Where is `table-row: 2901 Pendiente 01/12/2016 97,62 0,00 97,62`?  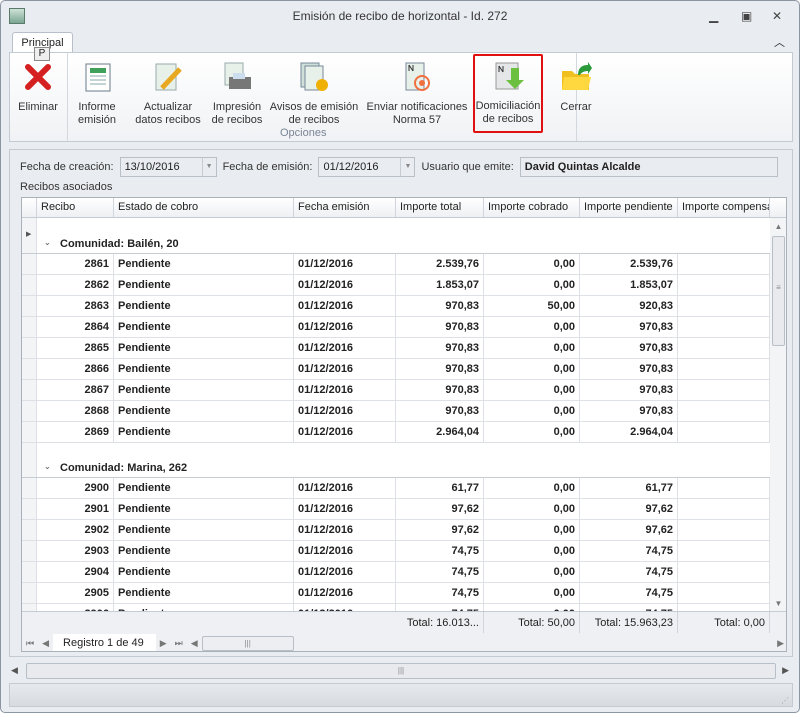
table-row: 2901 Pendiente 01/12/2016 97,62 0,00 97,62 is located at coordinates (396, 509).